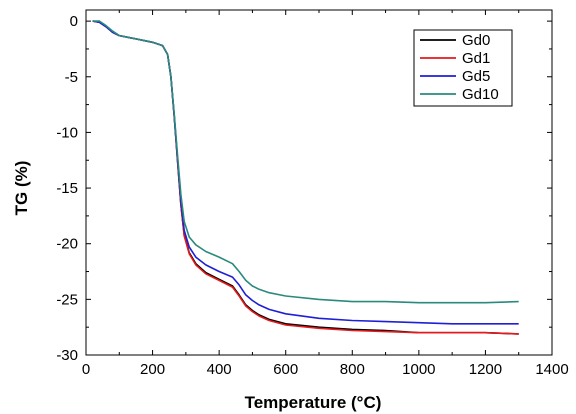  I want to click on x-tick-label: 400, so click(219, 369).